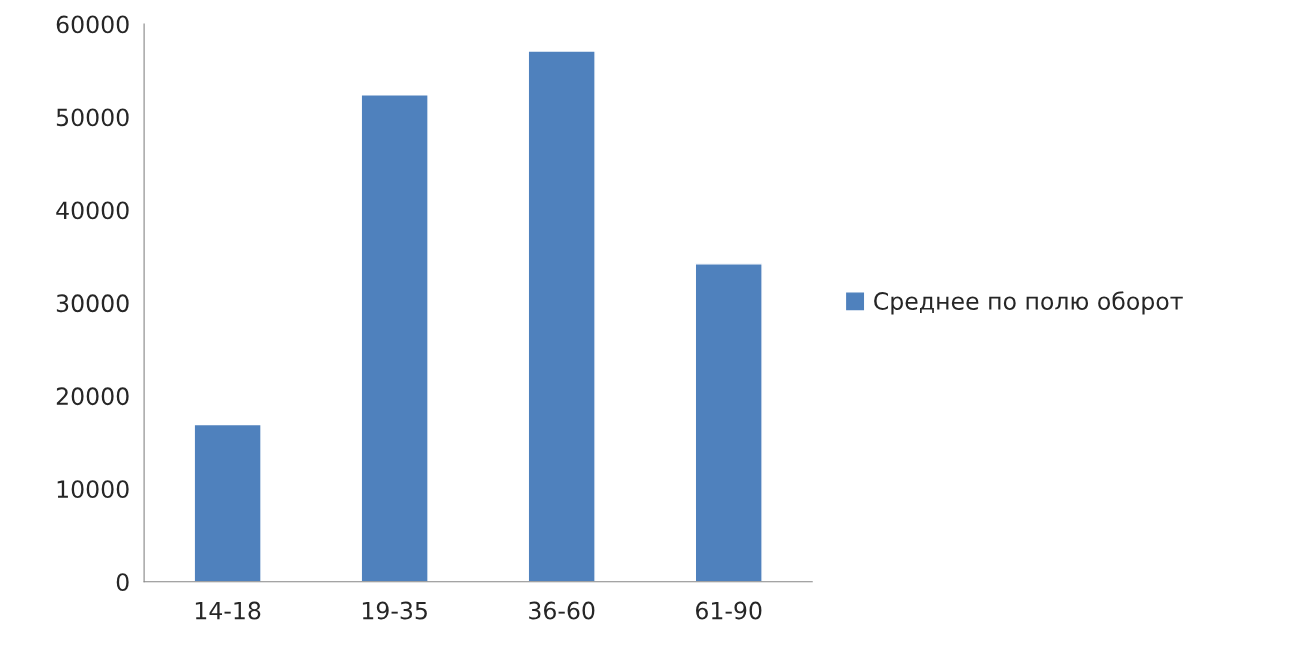 This screenshot has height=650, width=1310. I want to click on y-tick-label: 20000, so click(92, 396).